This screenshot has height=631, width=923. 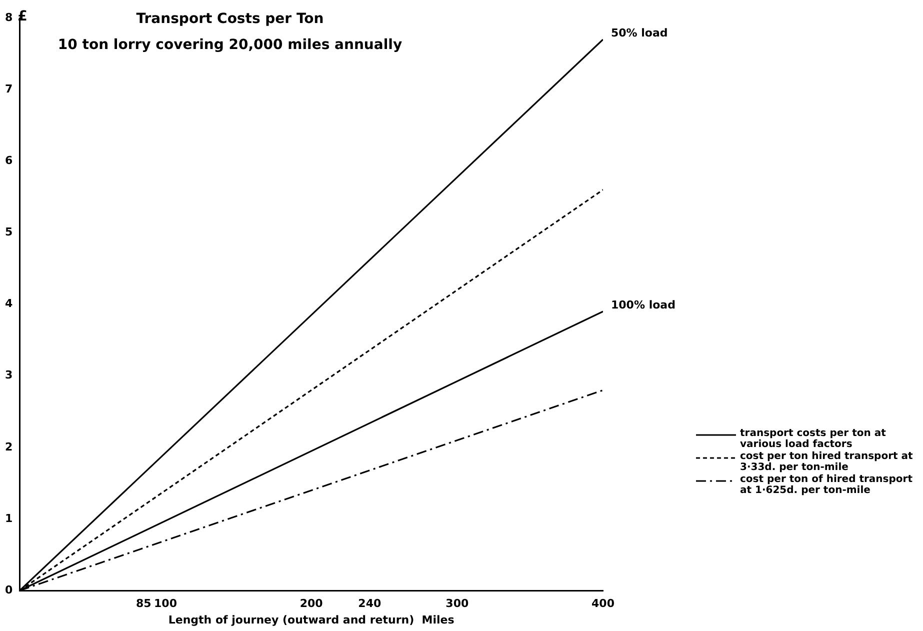 What do you see at coordinates (311, 619) in the screenshot?
I see `x-axis-title: Length of journey (outward and return) Miles` at bounding box center [311, 619].